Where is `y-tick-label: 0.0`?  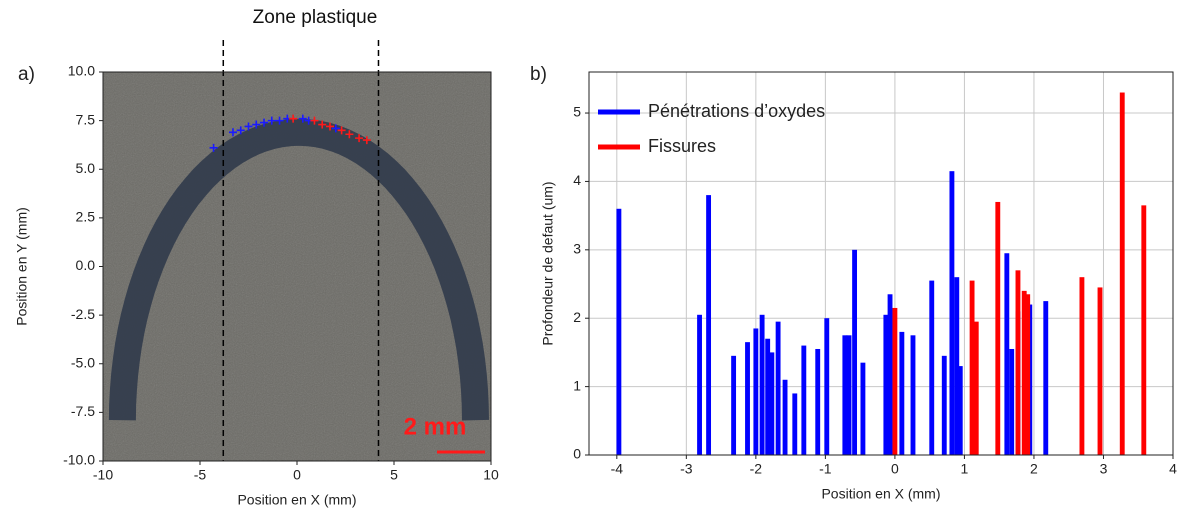 y-tick-label: 0.0 is located at coordinates (86, 265).